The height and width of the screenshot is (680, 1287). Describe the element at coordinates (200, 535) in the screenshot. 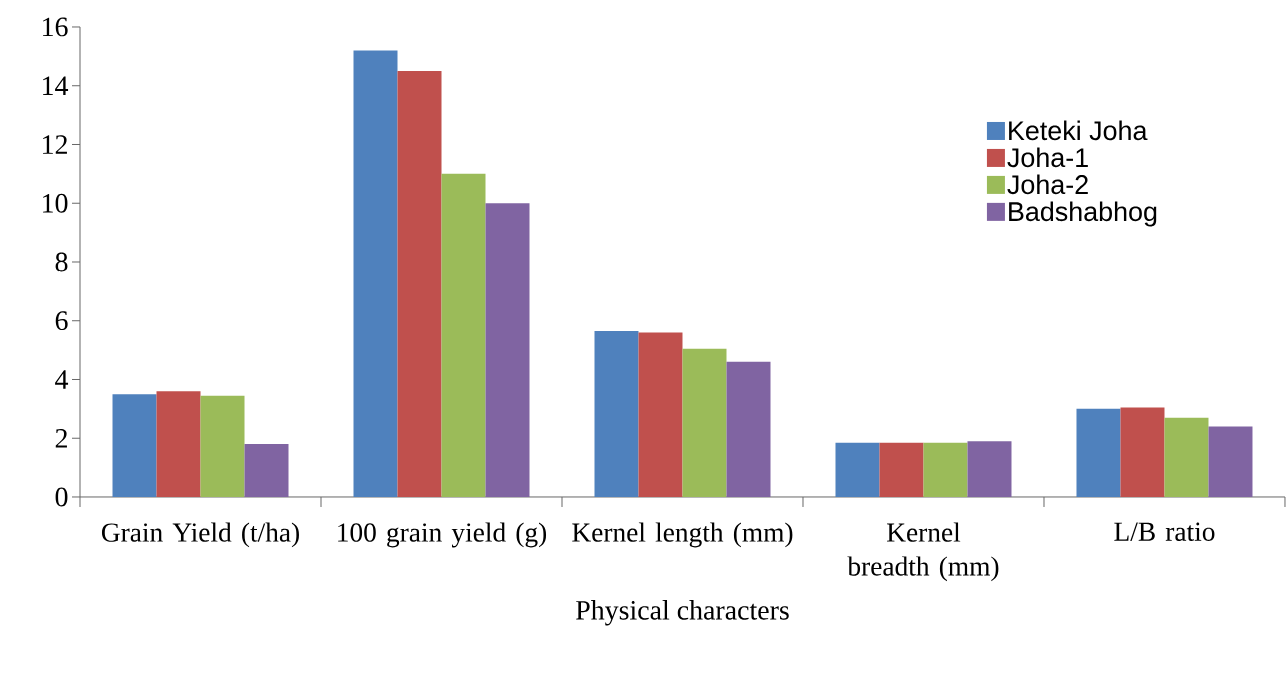

I see `x-tick-label: Grain Yield (t/ha)` at that location.